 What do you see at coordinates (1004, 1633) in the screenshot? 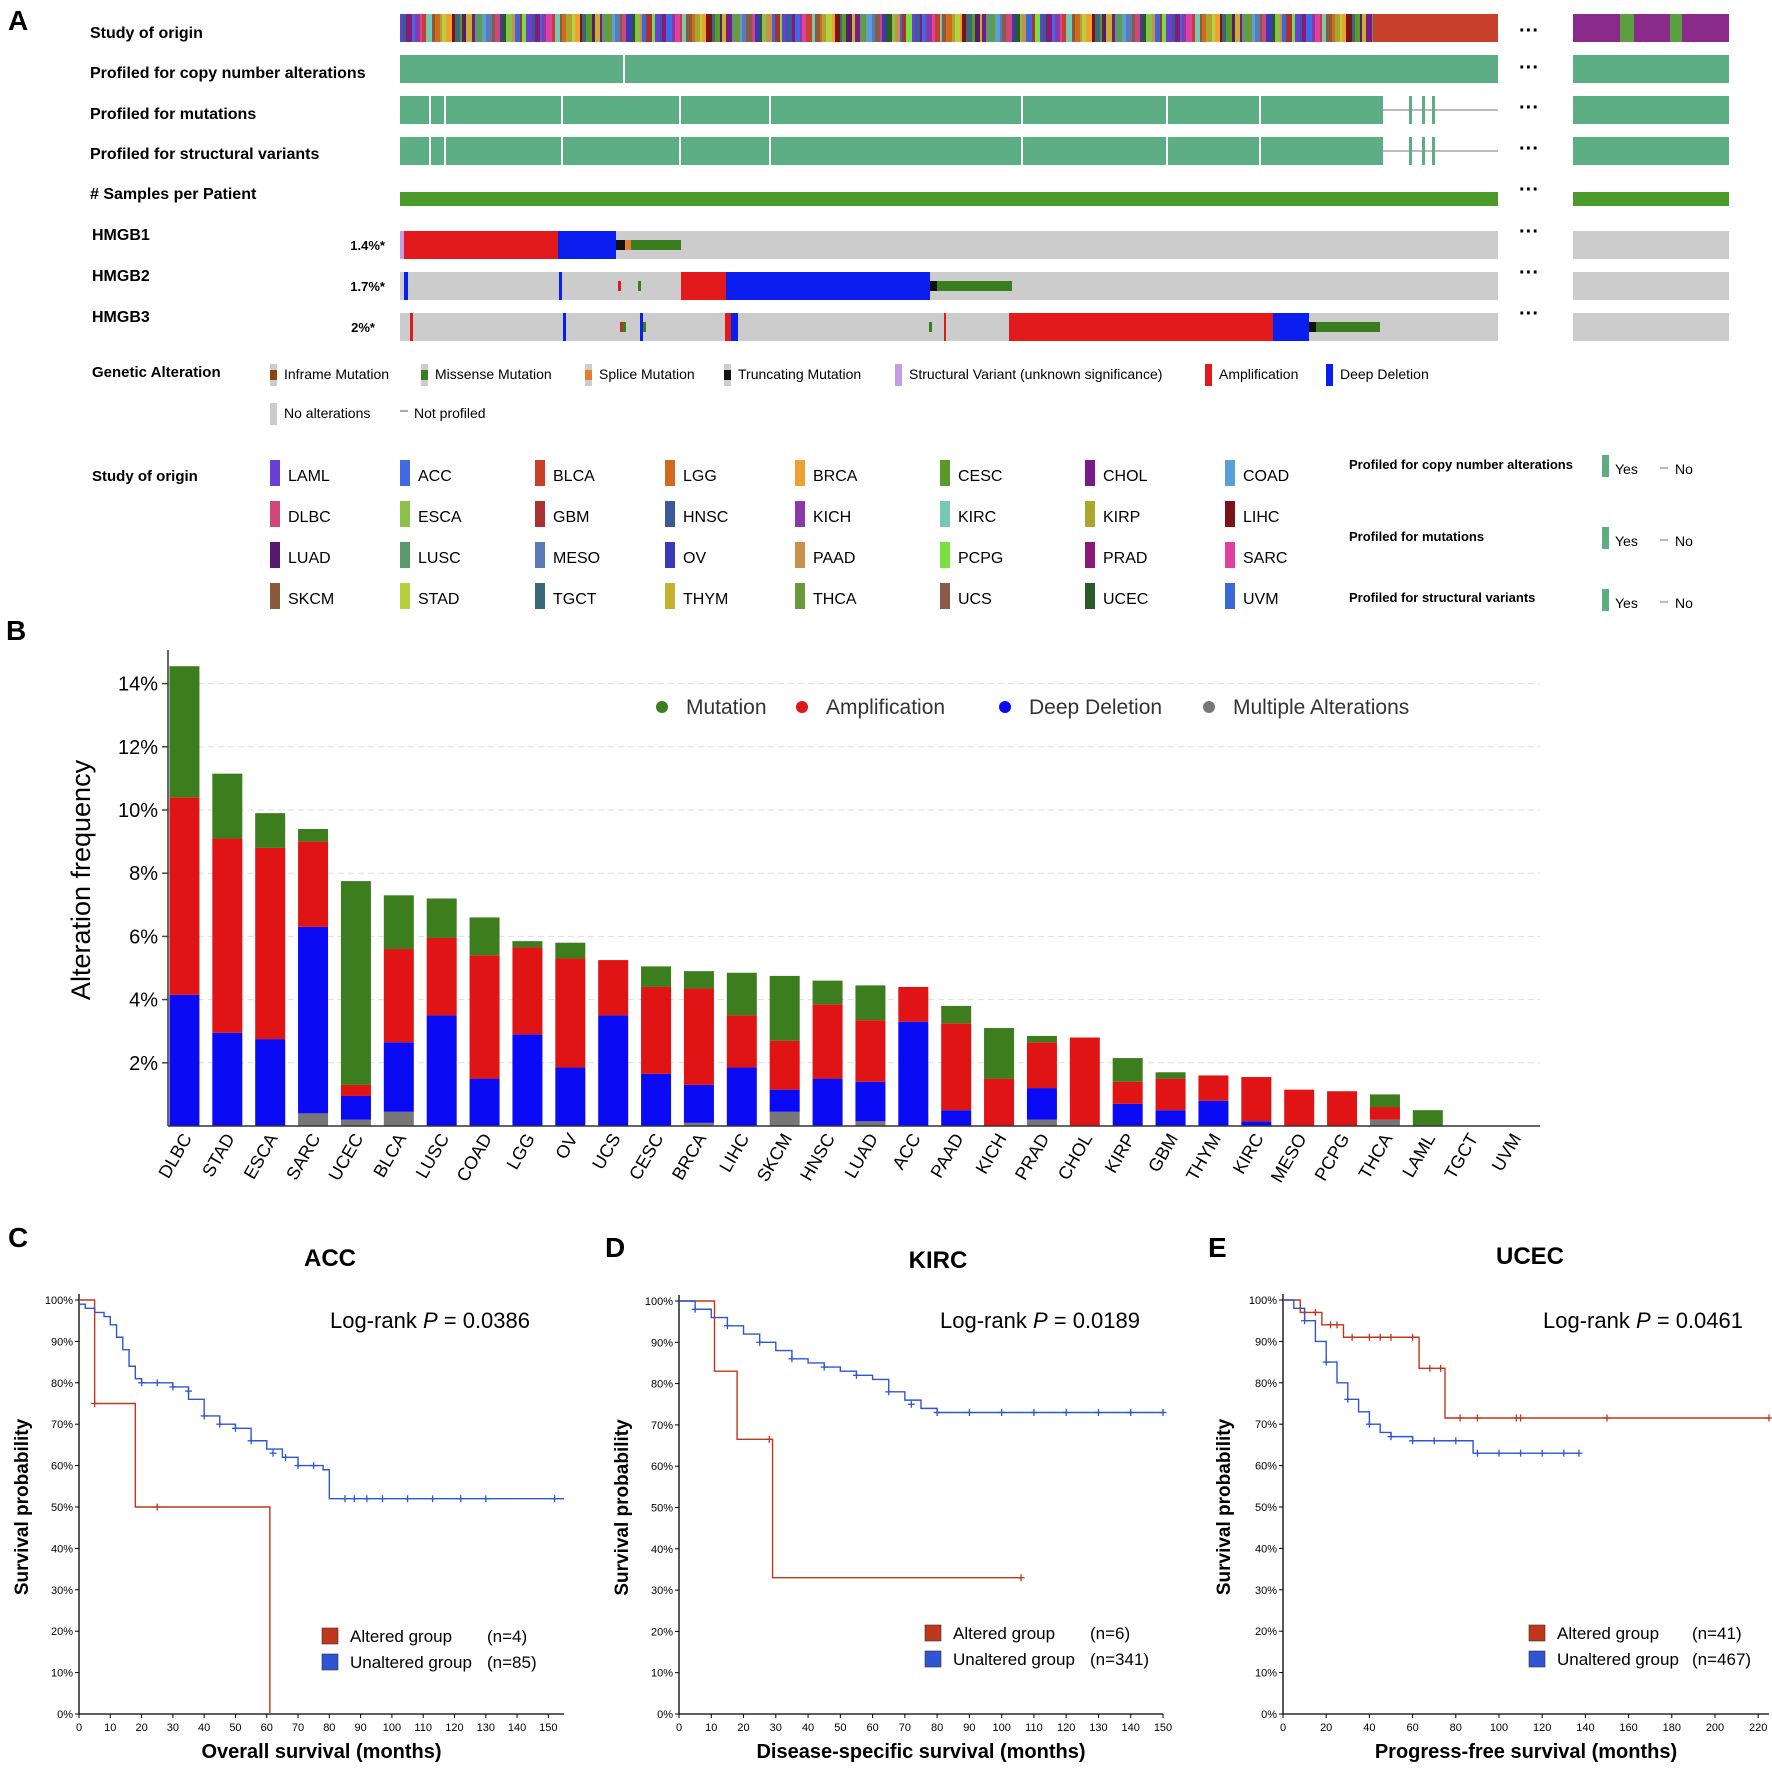
I see `legend-label: Altered group` at bounding box center [1004, 1633].